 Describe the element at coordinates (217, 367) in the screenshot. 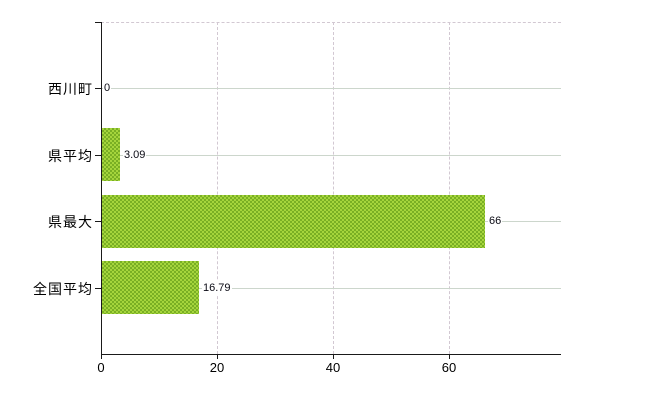

I see `x-tick-label: 20` at that location.